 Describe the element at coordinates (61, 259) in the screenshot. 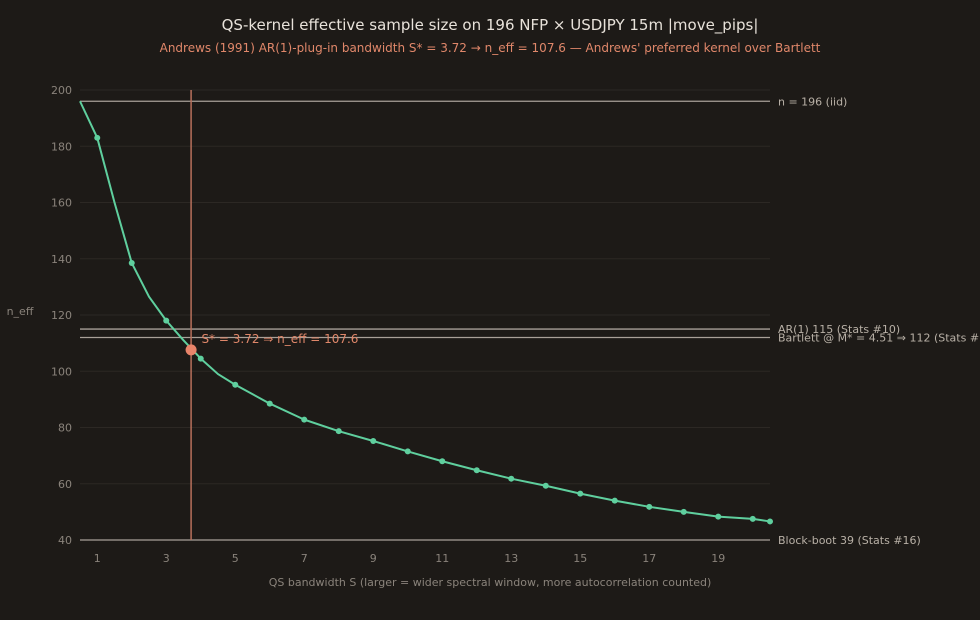

I see `y-tick-label: 140` at that location.